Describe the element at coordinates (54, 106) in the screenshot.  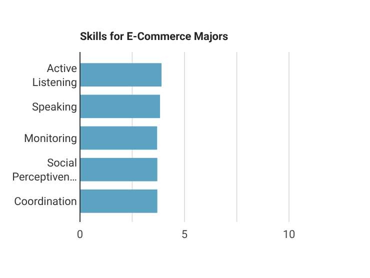
I see `y-tick-label: Speaking` at that location.